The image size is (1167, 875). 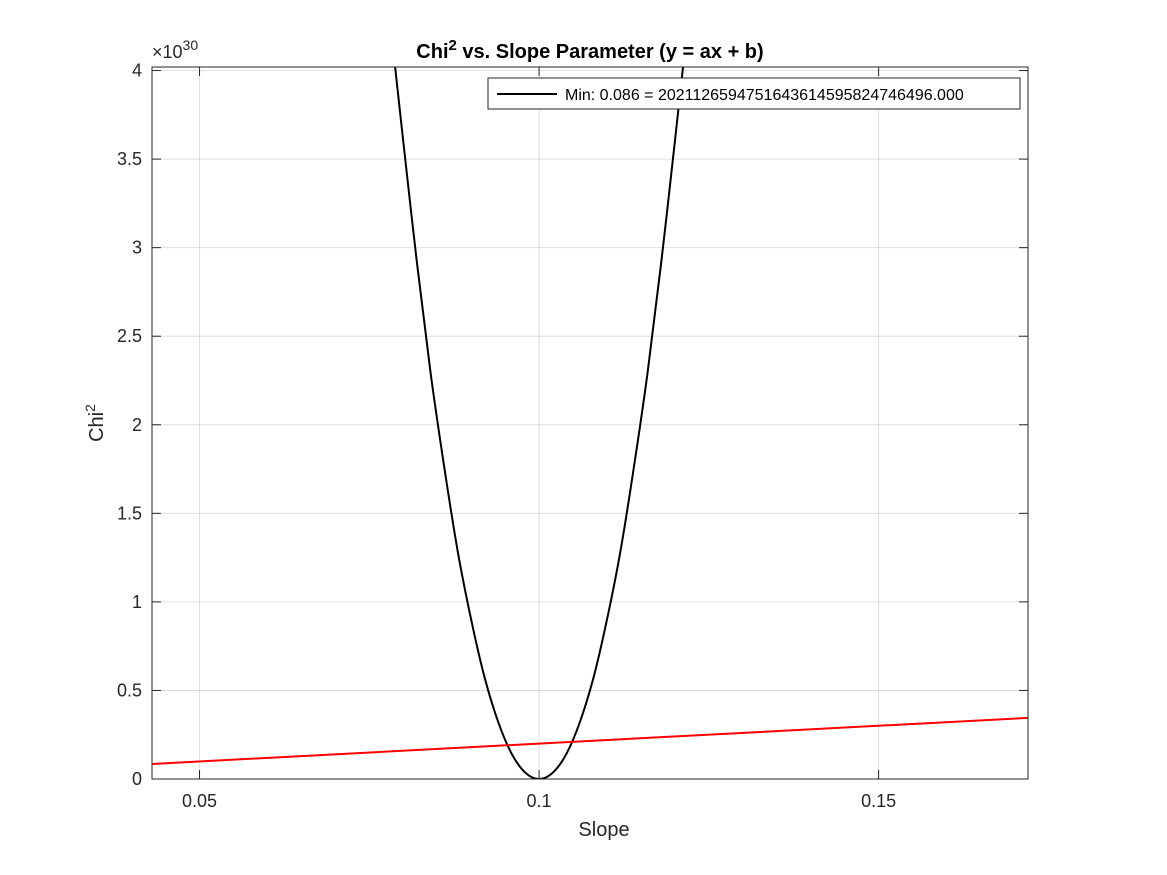 I want to click on y-axis-label: Chi2, so click(x=95, y=423).